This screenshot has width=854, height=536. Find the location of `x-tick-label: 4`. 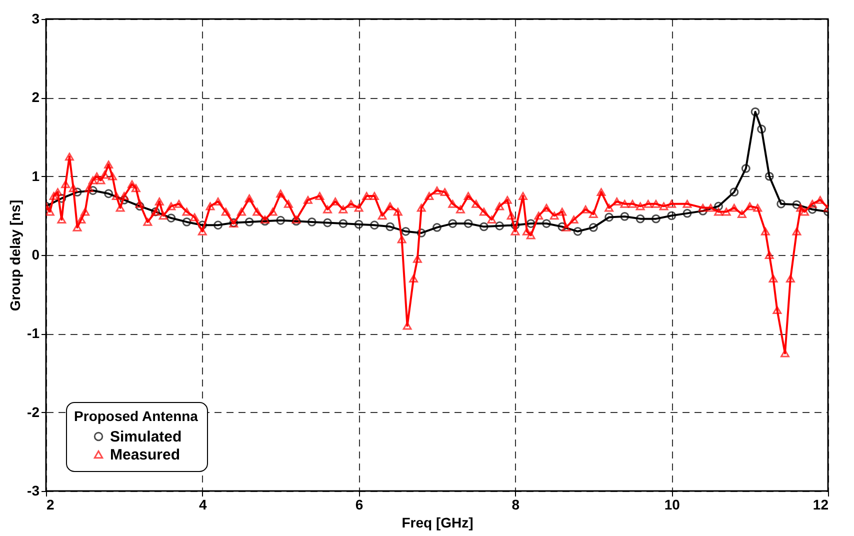

x-tick-label: 4 is located at coordinates (203, 504).